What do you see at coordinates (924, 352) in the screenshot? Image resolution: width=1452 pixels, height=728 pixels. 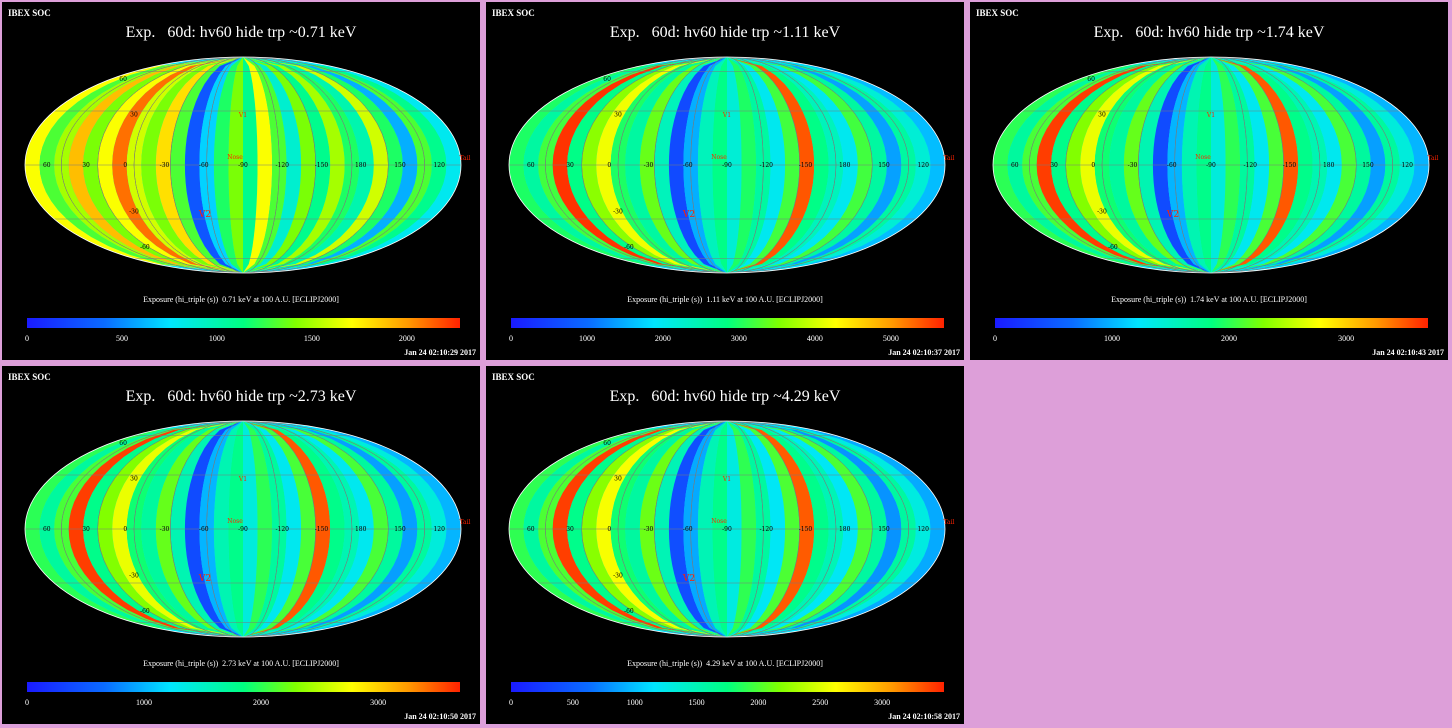 I see `timestamp: Jan 24 02:10:37 2017` at bounding box center [924, 352].